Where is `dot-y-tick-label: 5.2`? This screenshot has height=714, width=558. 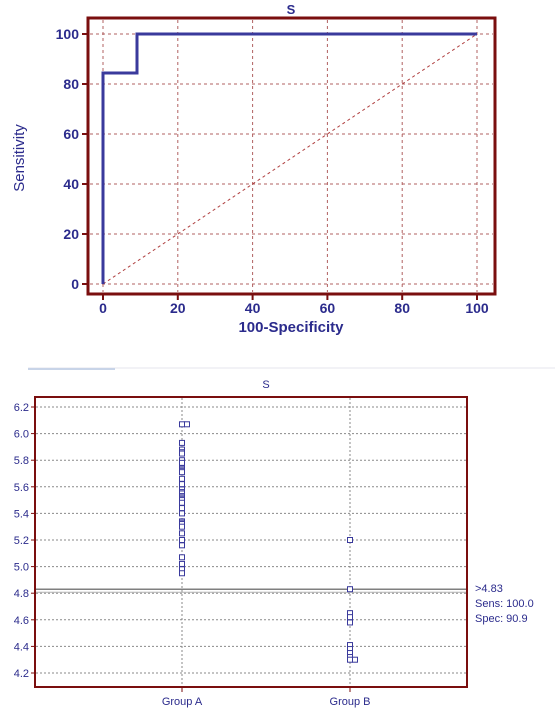 dot-y-tick-label: 5.2 is located at coordinates (21, 541).